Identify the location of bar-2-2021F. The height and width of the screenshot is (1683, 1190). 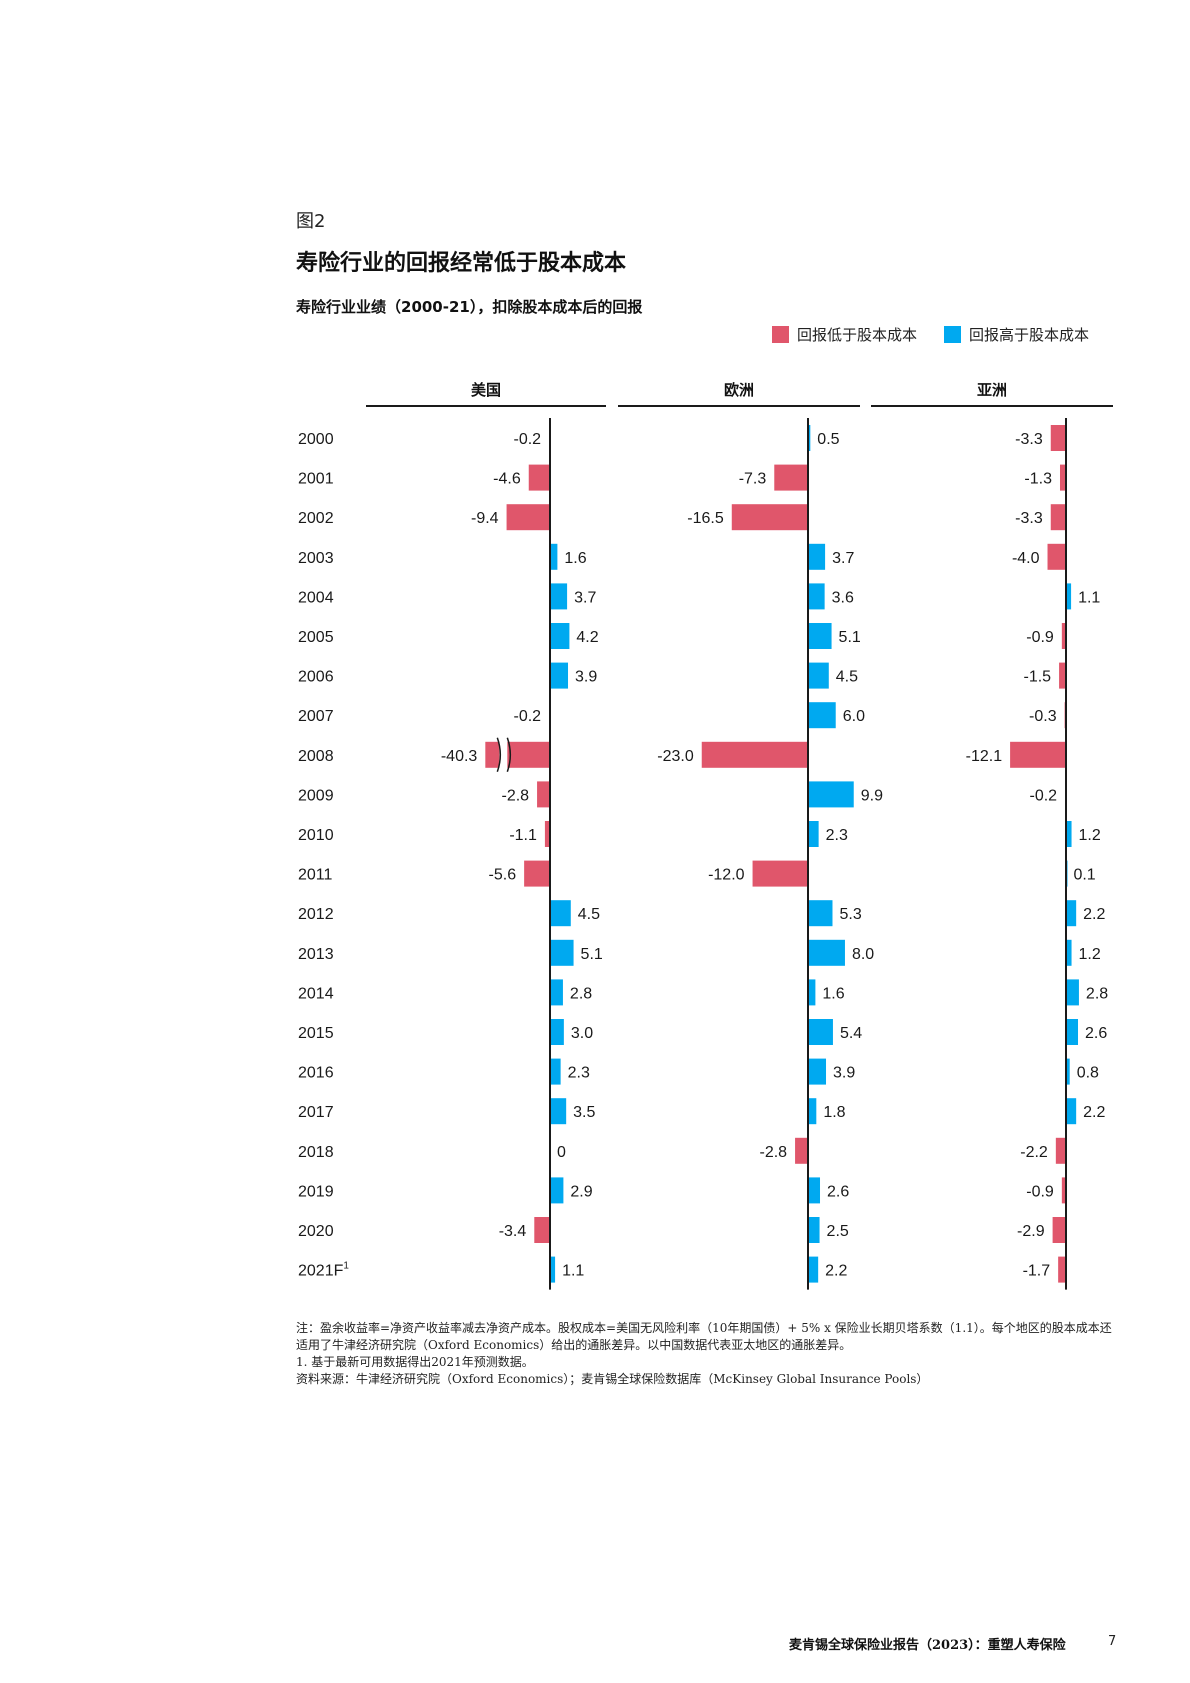
(1062, 1269).